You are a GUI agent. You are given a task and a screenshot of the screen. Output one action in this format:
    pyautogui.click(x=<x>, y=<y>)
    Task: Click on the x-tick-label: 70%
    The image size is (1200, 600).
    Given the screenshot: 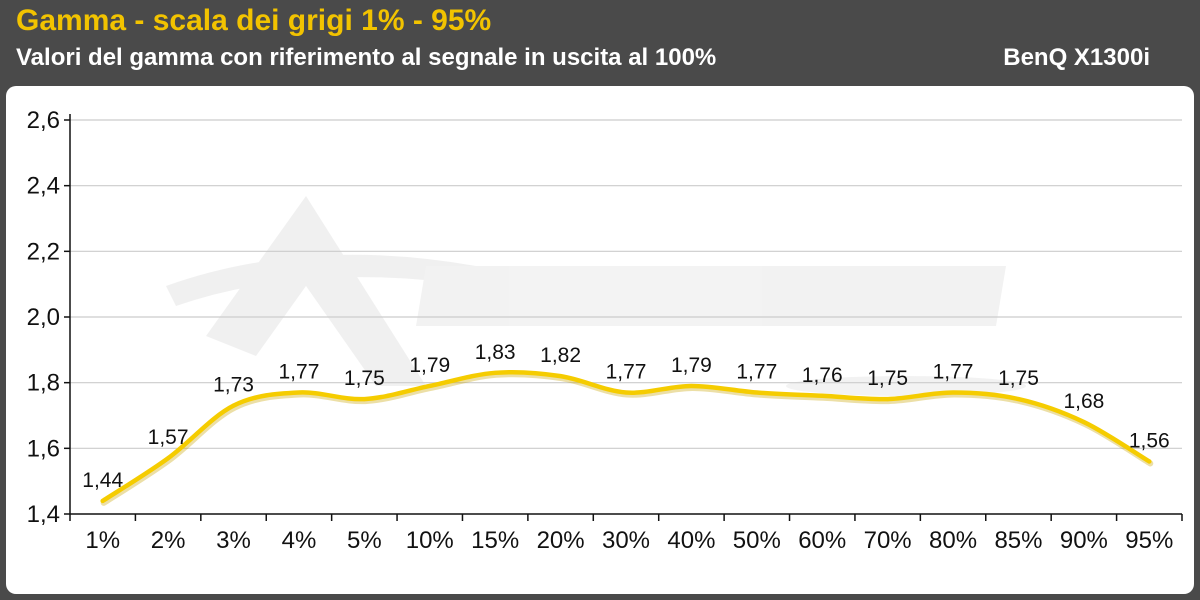 What is the action you would take?
    pyautogui.click(x=888, y=540)
    